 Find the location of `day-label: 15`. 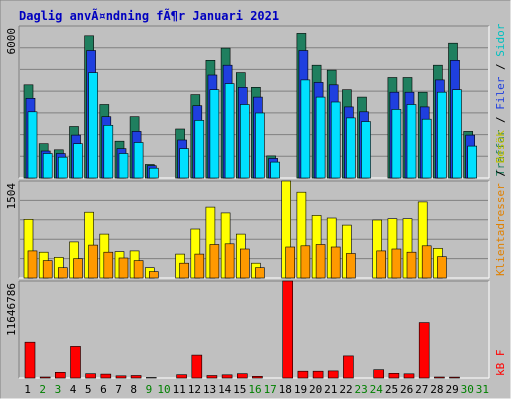

day-label: 15 is located at coordinates (239, 389).